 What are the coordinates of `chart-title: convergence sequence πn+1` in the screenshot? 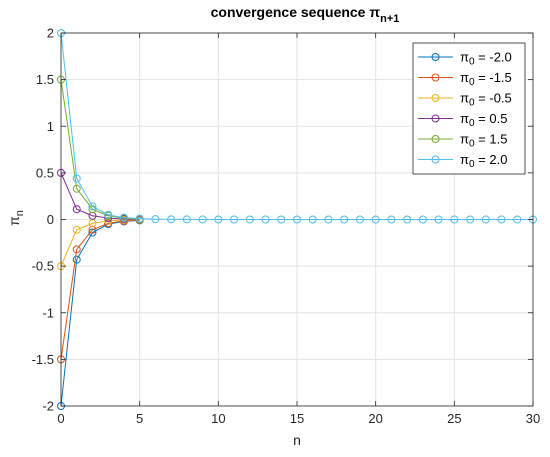 It's located at (305, 14).